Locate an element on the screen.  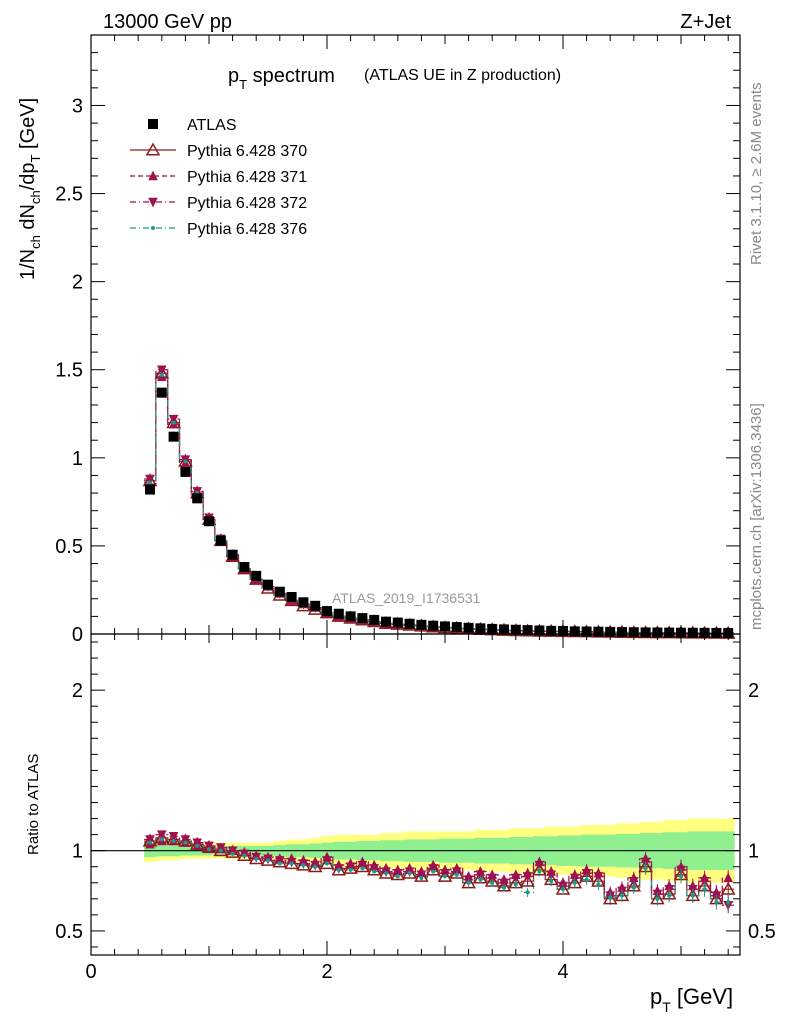
legend-label: Pythia 6.428 372 is located at coordinates (247, 203).